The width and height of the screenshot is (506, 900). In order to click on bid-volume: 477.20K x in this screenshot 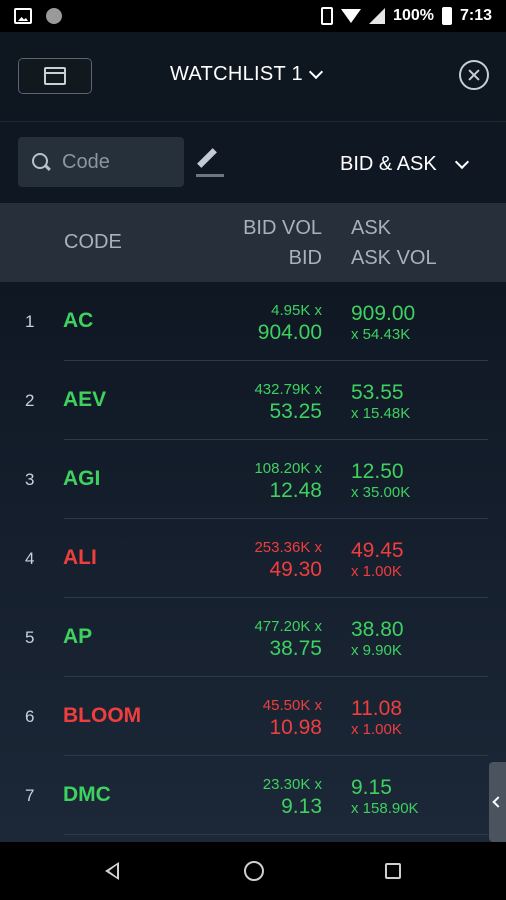, I will do `click(288, 626)`.